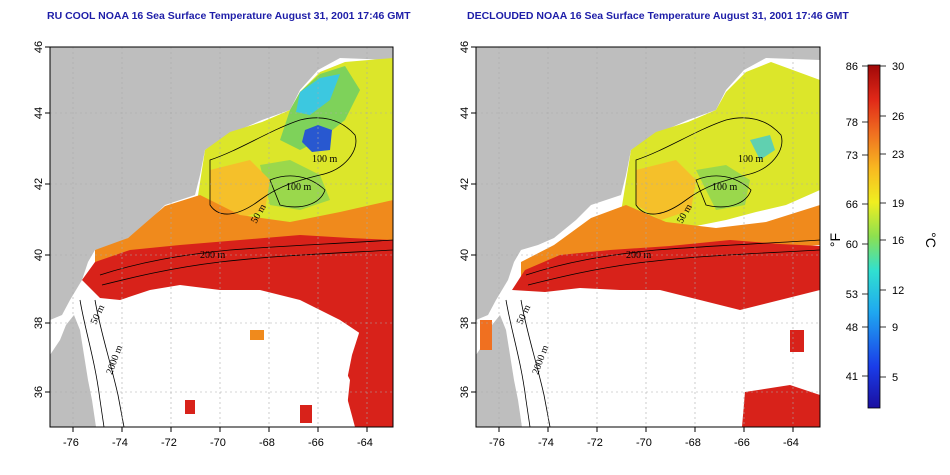 The height and width of the screenshot is (475, 950). I want to click on celsius-tick-label: 30, so click(898, 67).